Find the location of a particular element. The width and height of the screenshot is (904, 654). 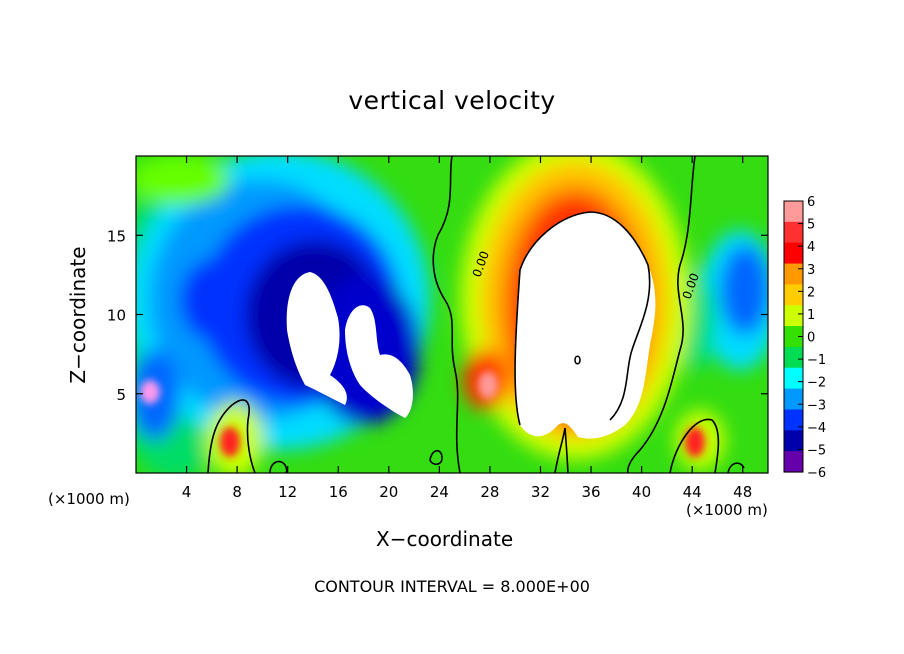

x-tick-label-5: 24 is located at coordinates (439, 492).